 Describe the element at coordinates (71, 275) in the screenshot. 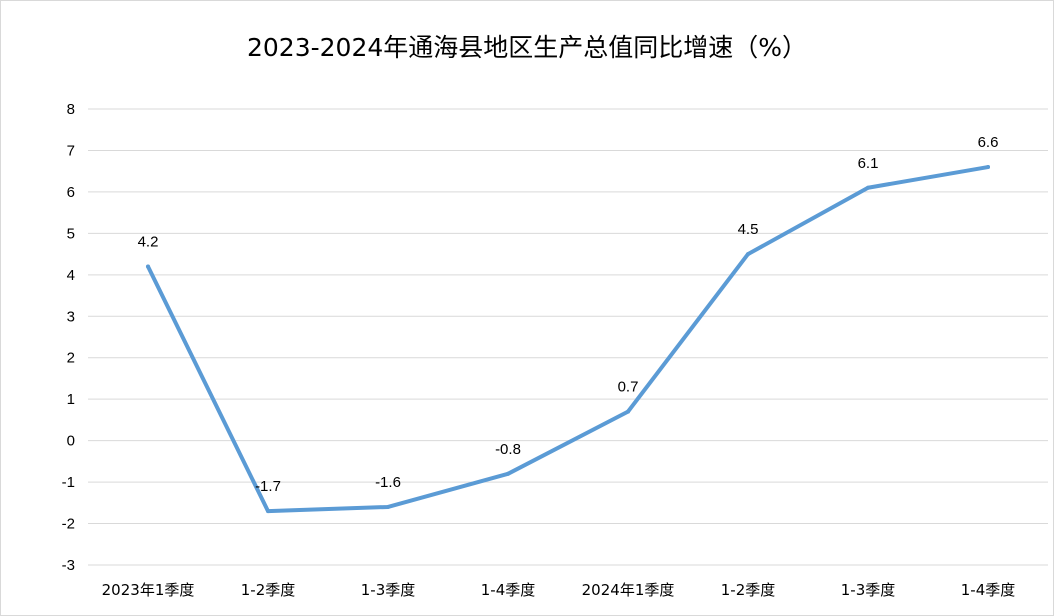

I see `y-tick-label: 4` at that location.